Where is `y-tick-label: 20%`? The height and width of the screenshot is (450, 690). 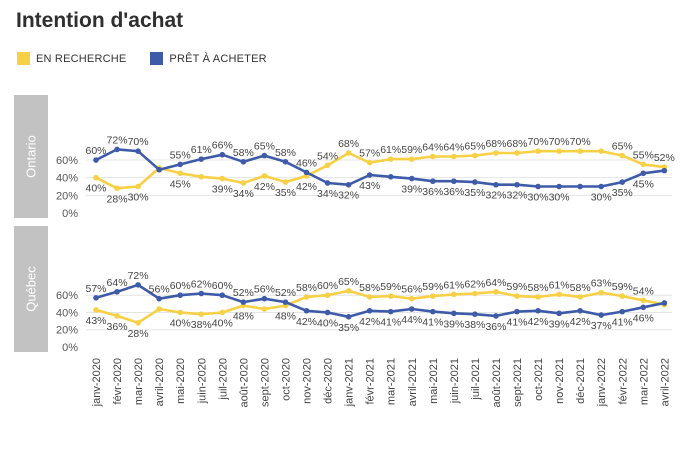 y-tick-label: 20% is located at coordinates (67, 196).